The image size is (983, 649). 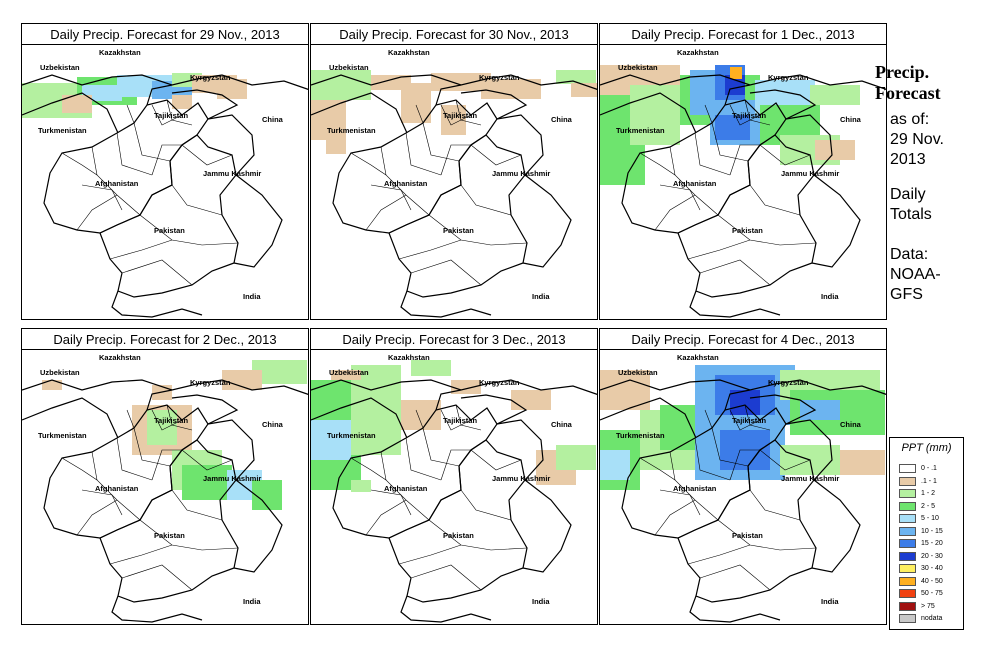 I want to click on legend-item: 40 - 50, so click(x=930, y=581).